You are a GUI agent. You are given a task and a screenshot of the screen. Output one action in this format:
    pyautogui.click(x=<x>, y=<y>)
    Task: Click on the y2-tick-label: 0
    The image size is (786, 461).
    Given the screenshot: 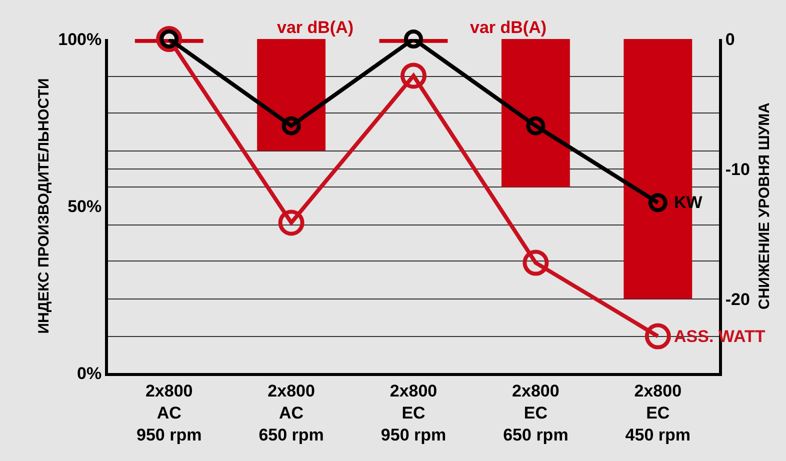 What is the action you would take?
    pyautogui.click(x=730, y=39)
    